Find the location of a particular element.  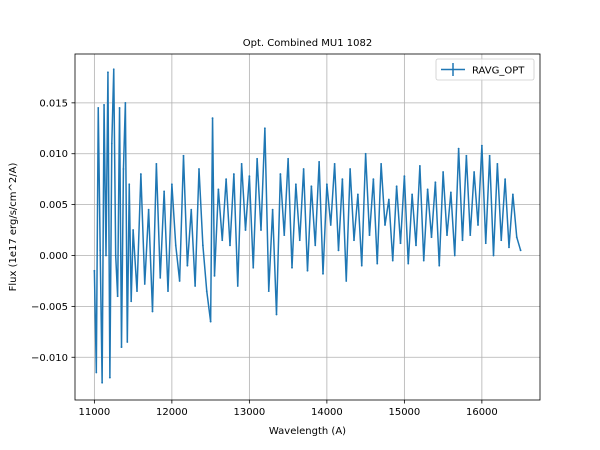

y-tick-label: 0.005 is located at coordinates (53, 205).